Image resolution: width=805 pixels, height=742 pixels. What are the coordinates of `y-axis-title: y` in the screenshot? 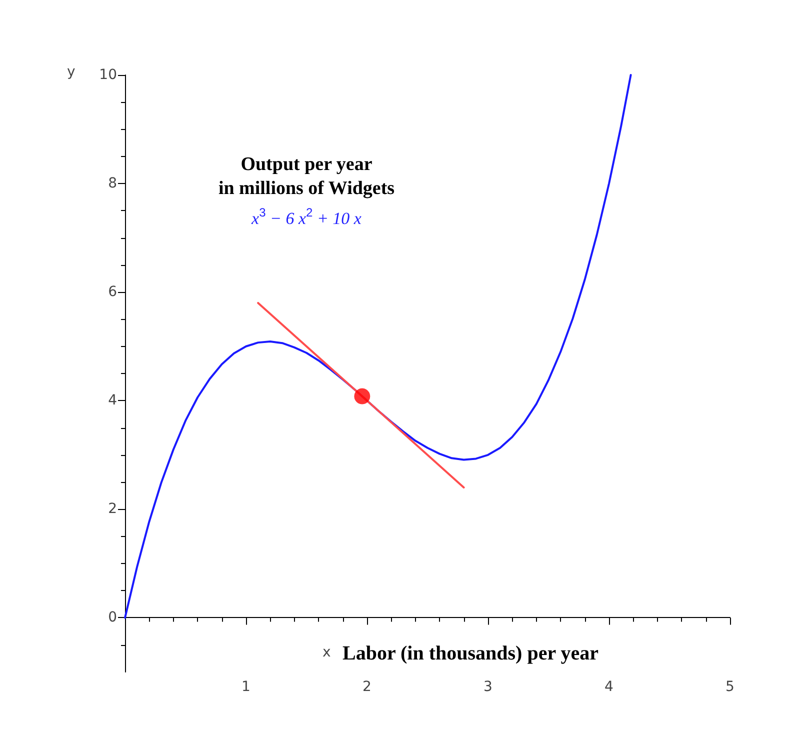 It's located at (71, 72).